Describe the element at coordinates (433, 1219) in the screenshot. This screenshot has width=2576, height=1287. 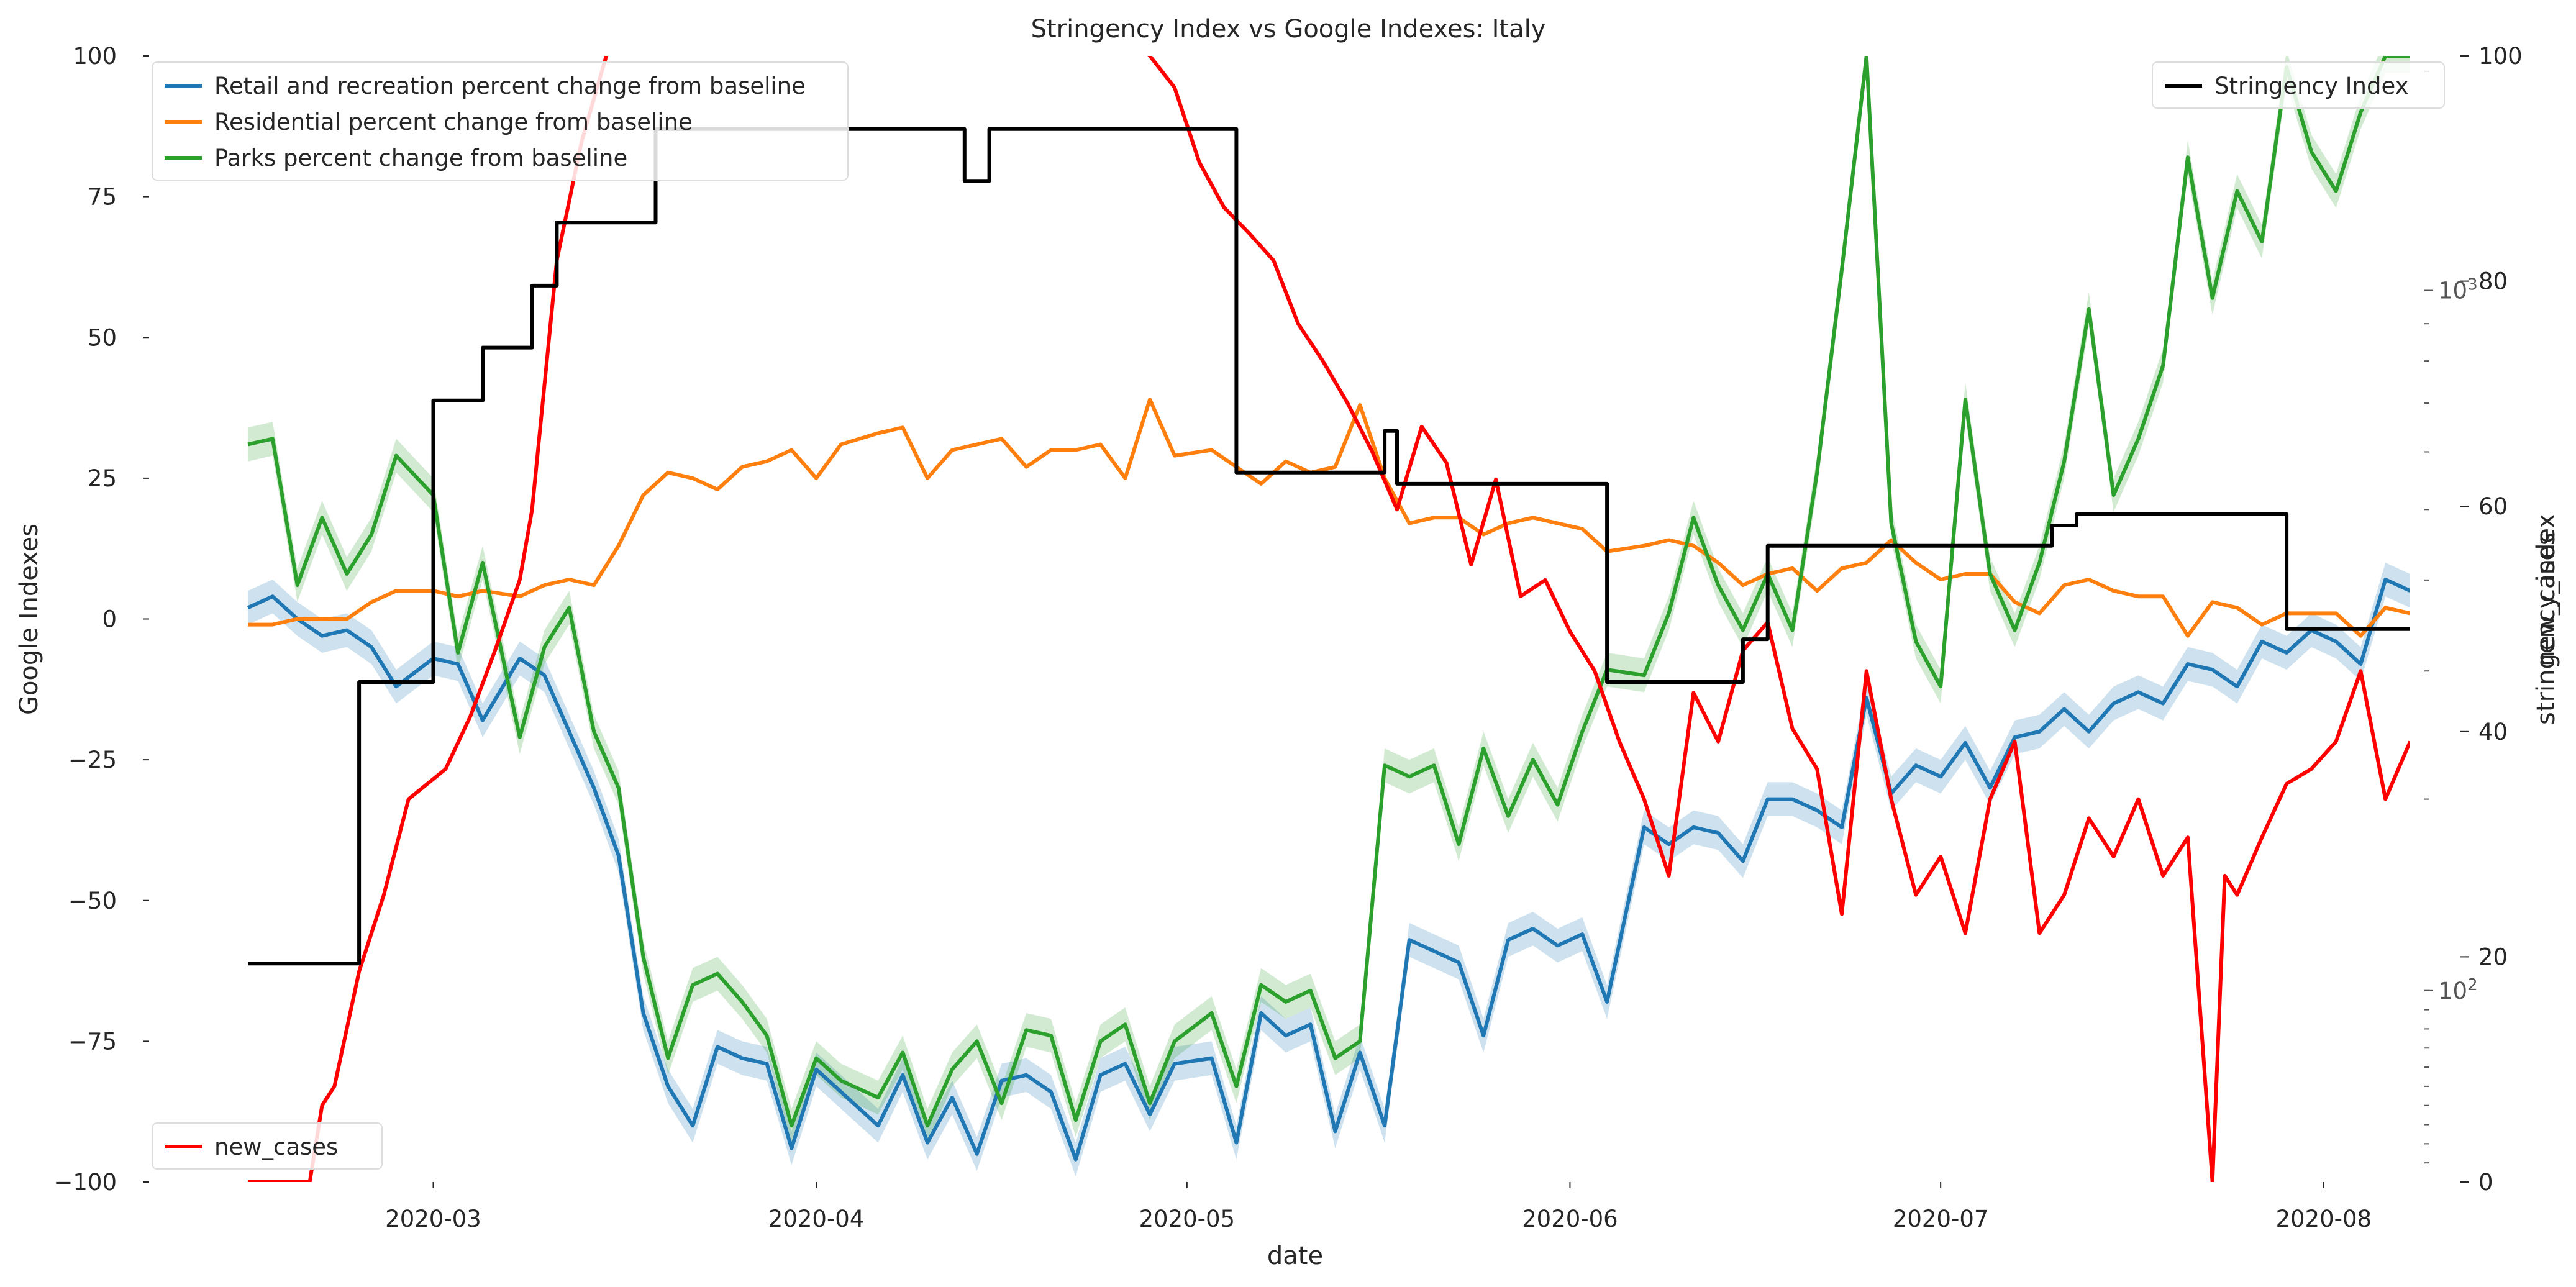
I see `x-tick-label-0: 2020-03` at that location.